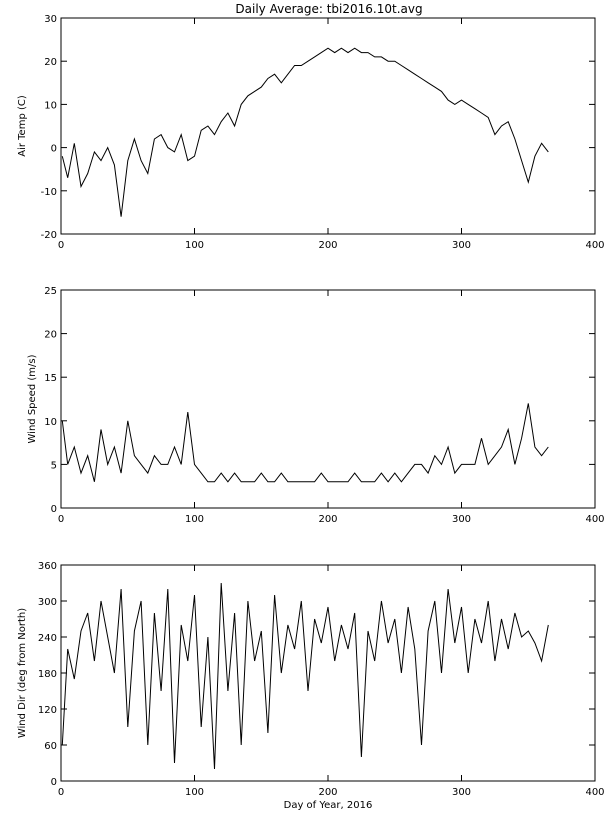 This screenshot has height=820, width=615. Describe the element at coordinates (47, 710) in the screenshot. I see `wind-dir-y-tick-label: 120` at that location.